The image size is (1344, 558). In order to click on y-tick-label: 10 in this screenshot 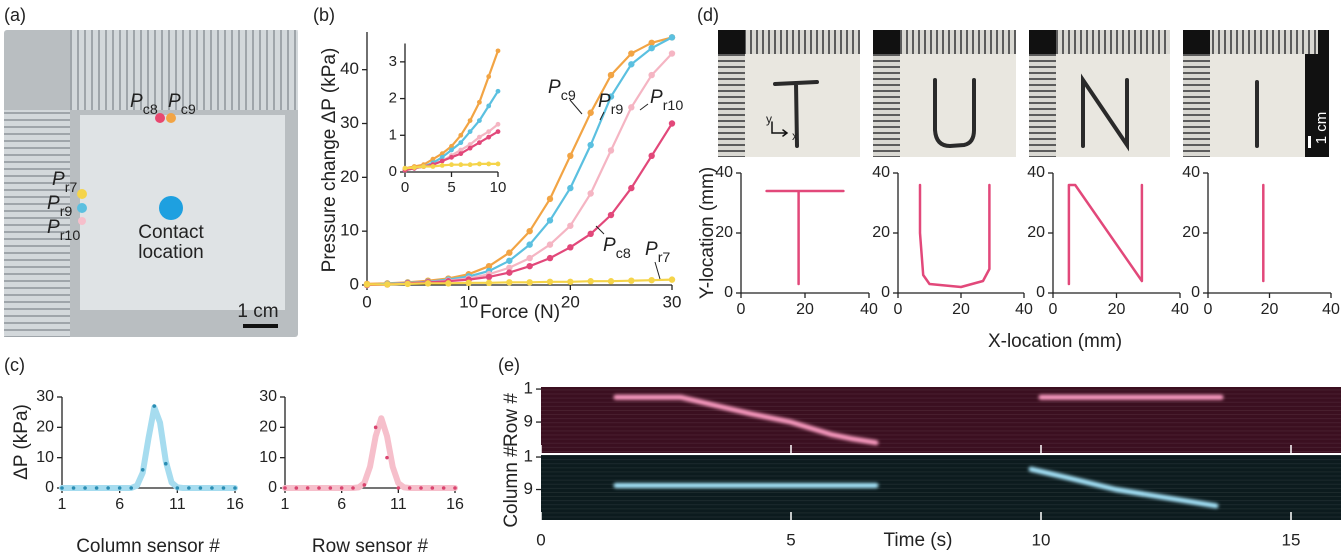, I will do `click(45, 457)`.